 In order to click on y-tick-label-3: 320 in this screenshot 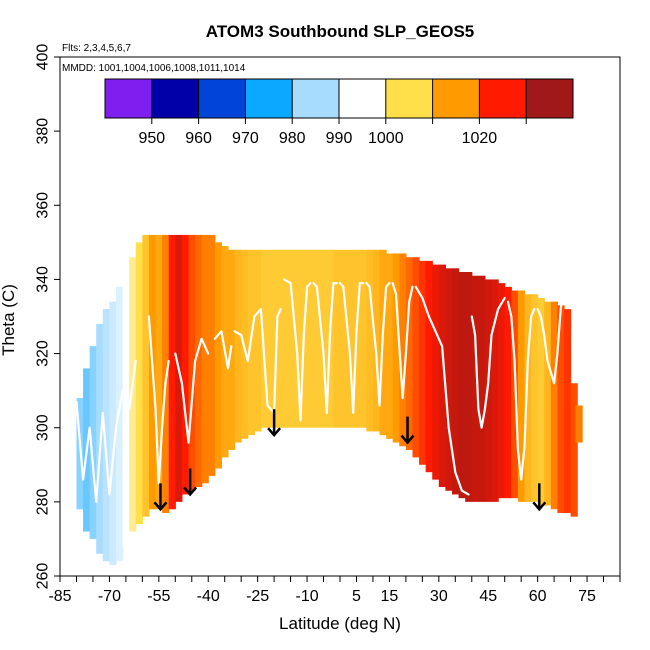, I will do `click(43, 353)`.